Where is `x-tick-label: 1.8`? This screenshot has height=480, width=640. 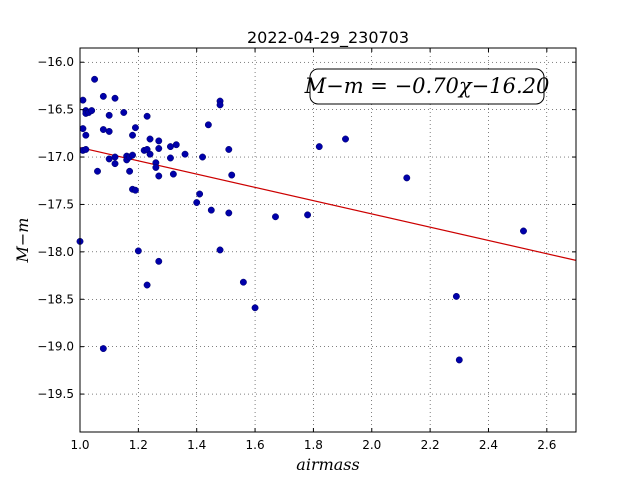 x-tick-label: 1.8 is located at coordinates (313, 445).